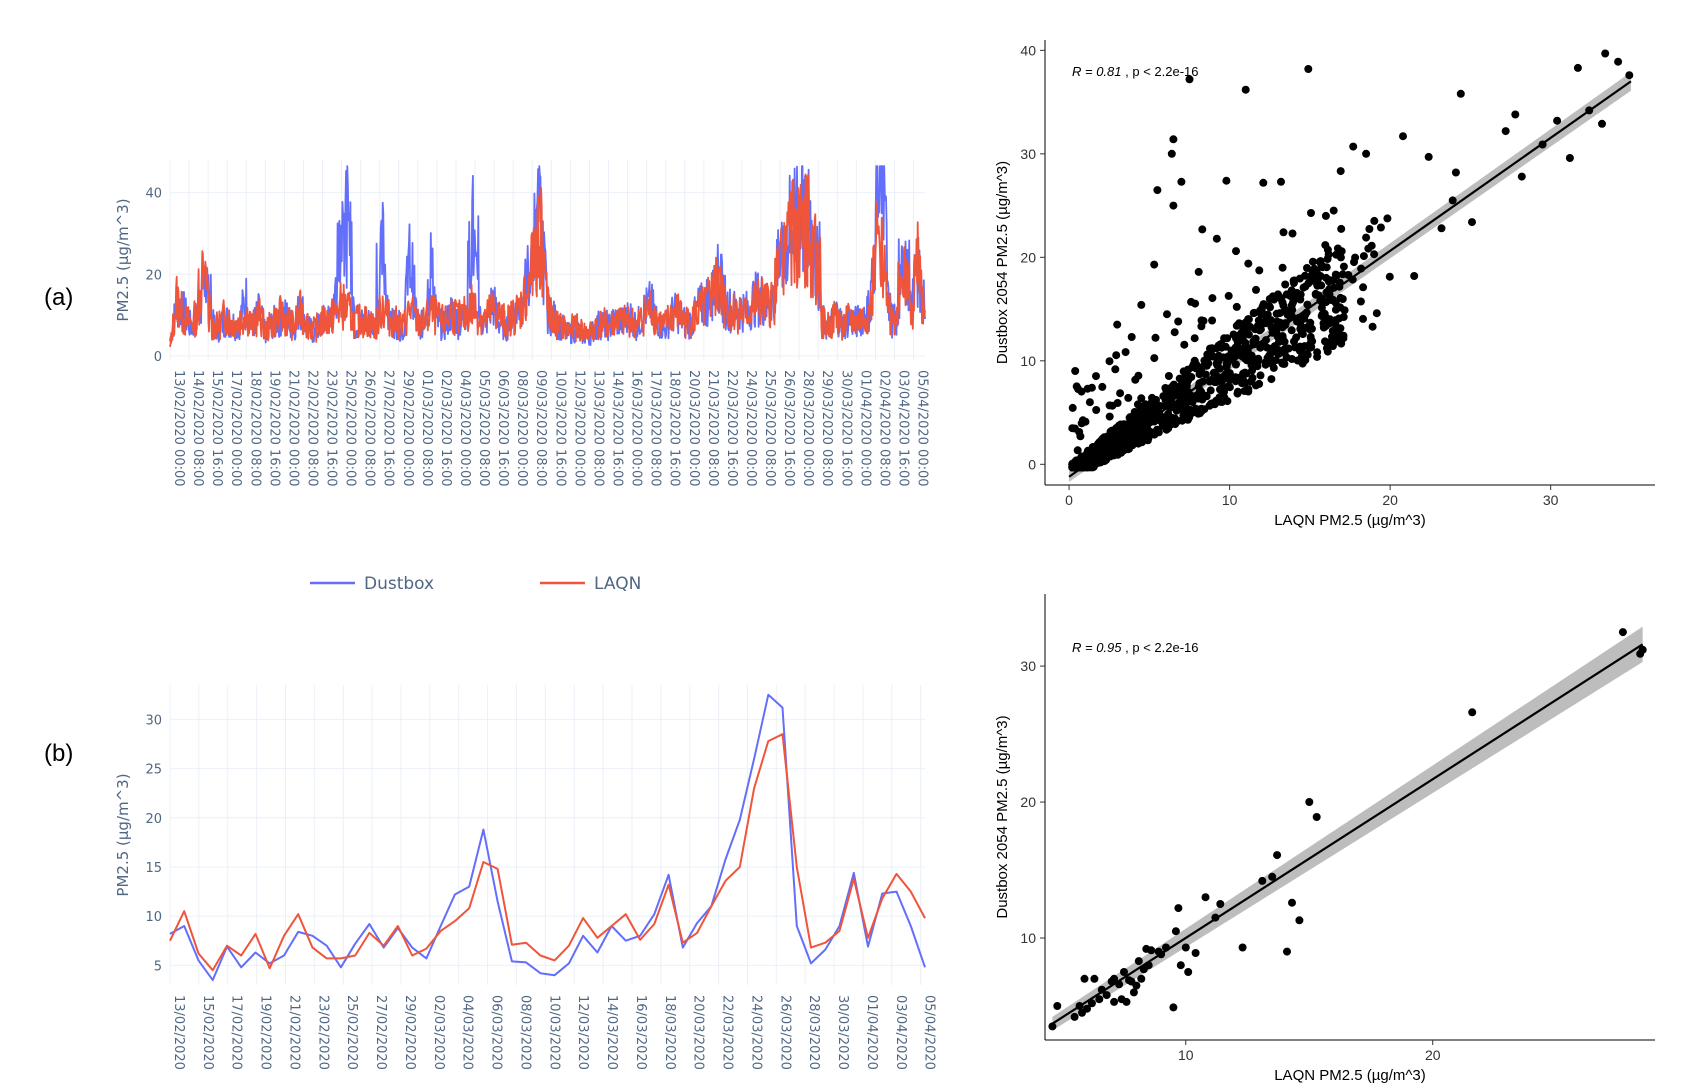 The width and height of the screenshot is (1684, 1084). What do you see at coordinates (153, 770) in the screenshot?
I see `y-tick-label: 25` at bounding box center [153, 770].